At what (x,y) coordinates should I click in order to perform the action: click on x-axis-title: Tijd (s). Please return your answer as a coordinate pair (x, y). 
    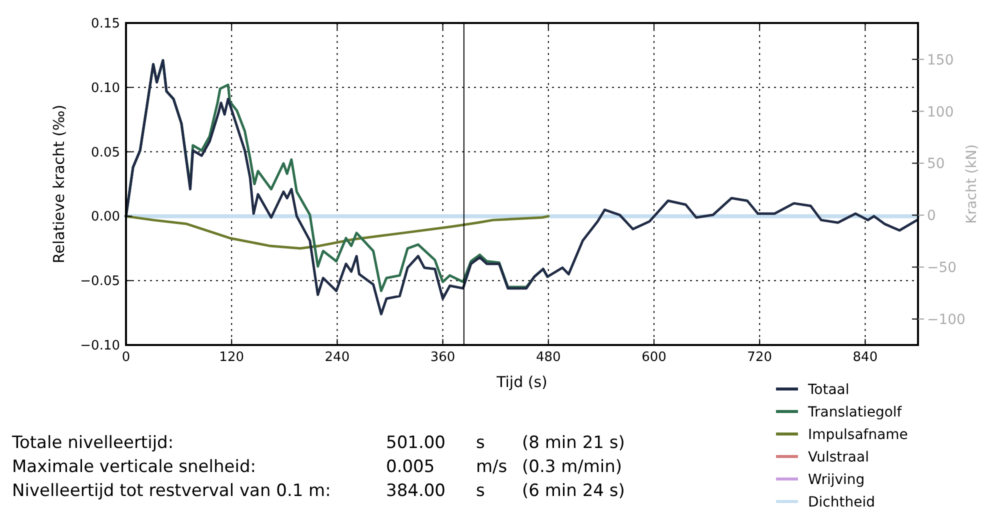
    Looking at the image, I should click on (522, 382).